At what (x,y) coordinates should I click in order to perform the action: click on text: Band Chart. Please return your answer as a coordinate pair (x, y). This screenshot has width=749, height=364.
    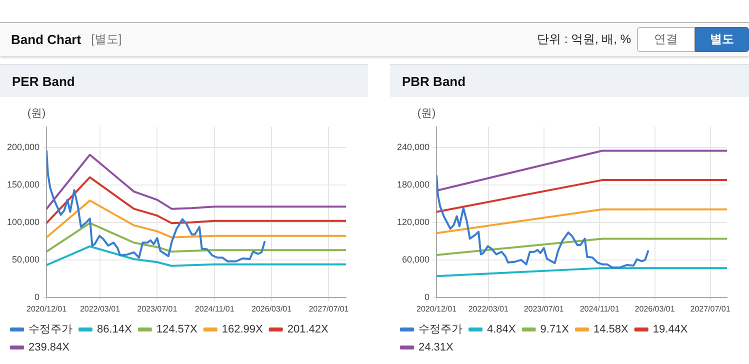
    Looking at the image, I should click on (46, 39).